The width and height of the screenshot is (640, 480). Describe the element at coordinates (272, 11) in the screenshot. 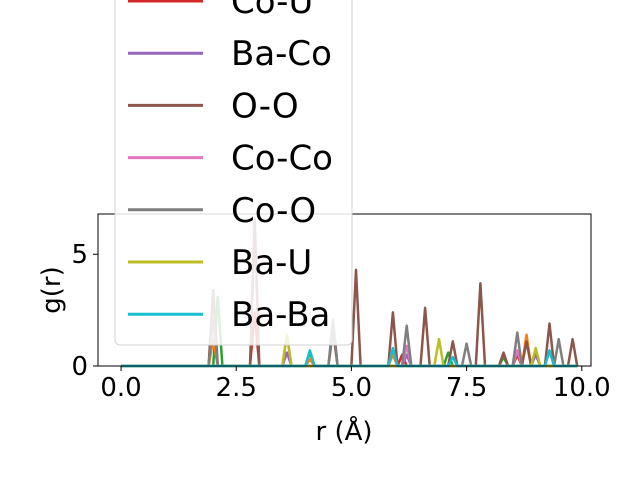

I see `legend-label: Co-U` at that location.